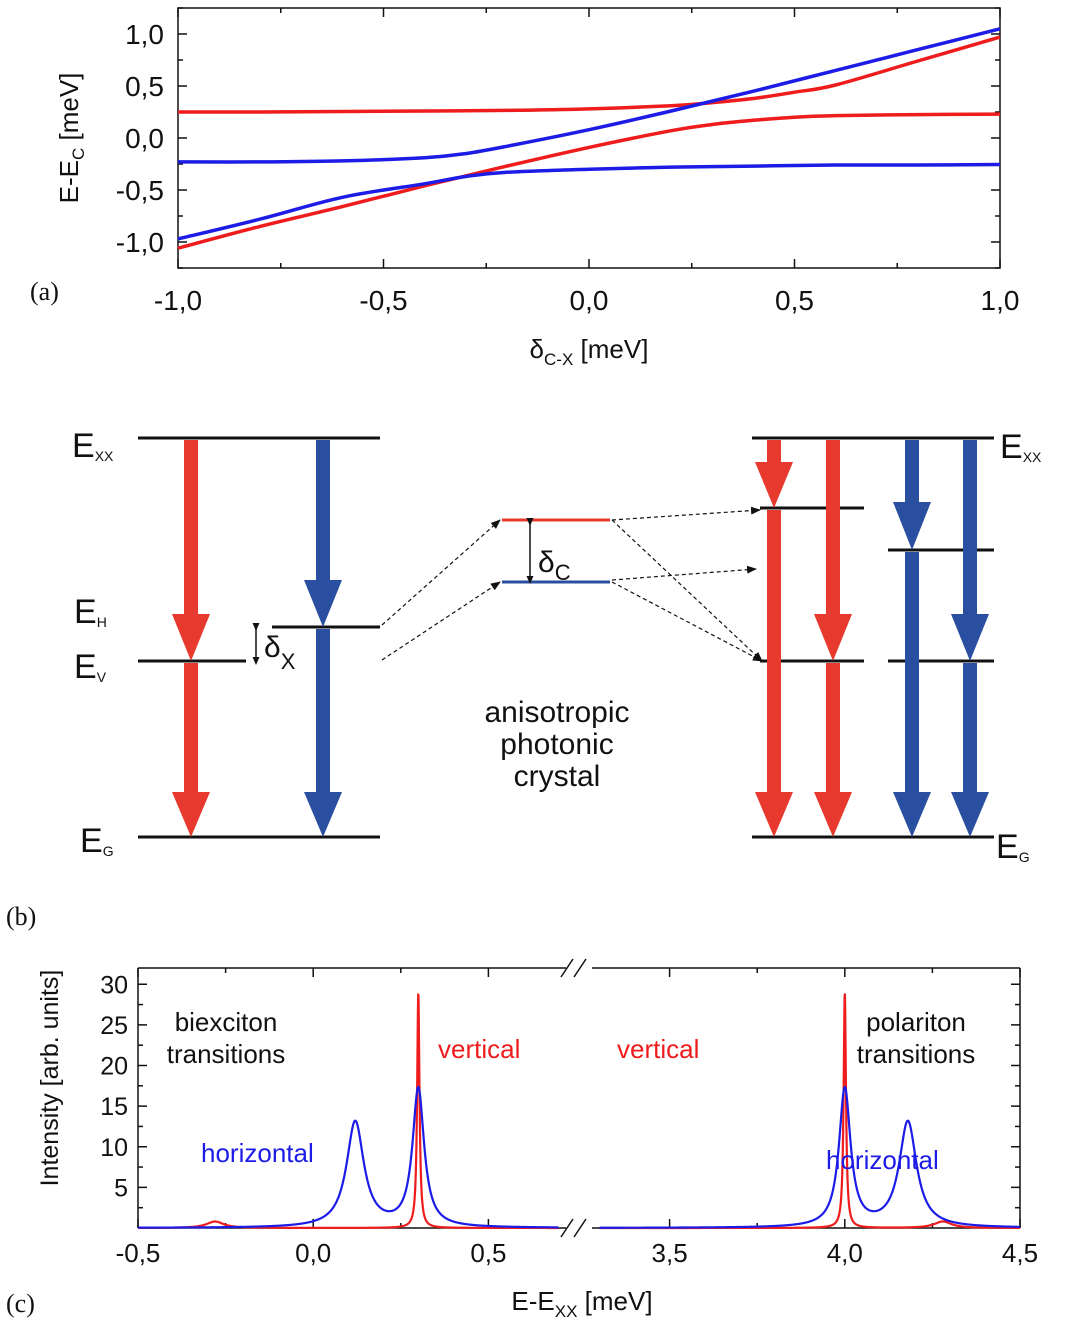 Image resolution: width=1090 pixels, height=1327 pixels. I want to click on arrow-h-g-blue, so click(323, 733).